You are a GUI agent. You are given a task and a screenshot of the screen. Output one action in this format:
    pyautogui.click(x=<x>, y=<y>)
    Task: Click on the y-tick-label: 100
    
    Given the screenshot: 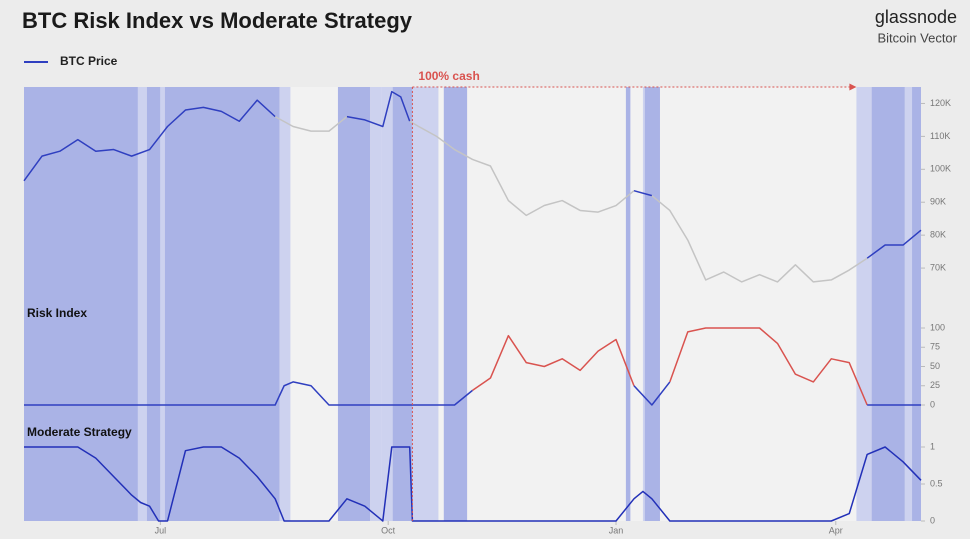 What is the action you would take?
    pyautogui.click(x=937, y=327)
    